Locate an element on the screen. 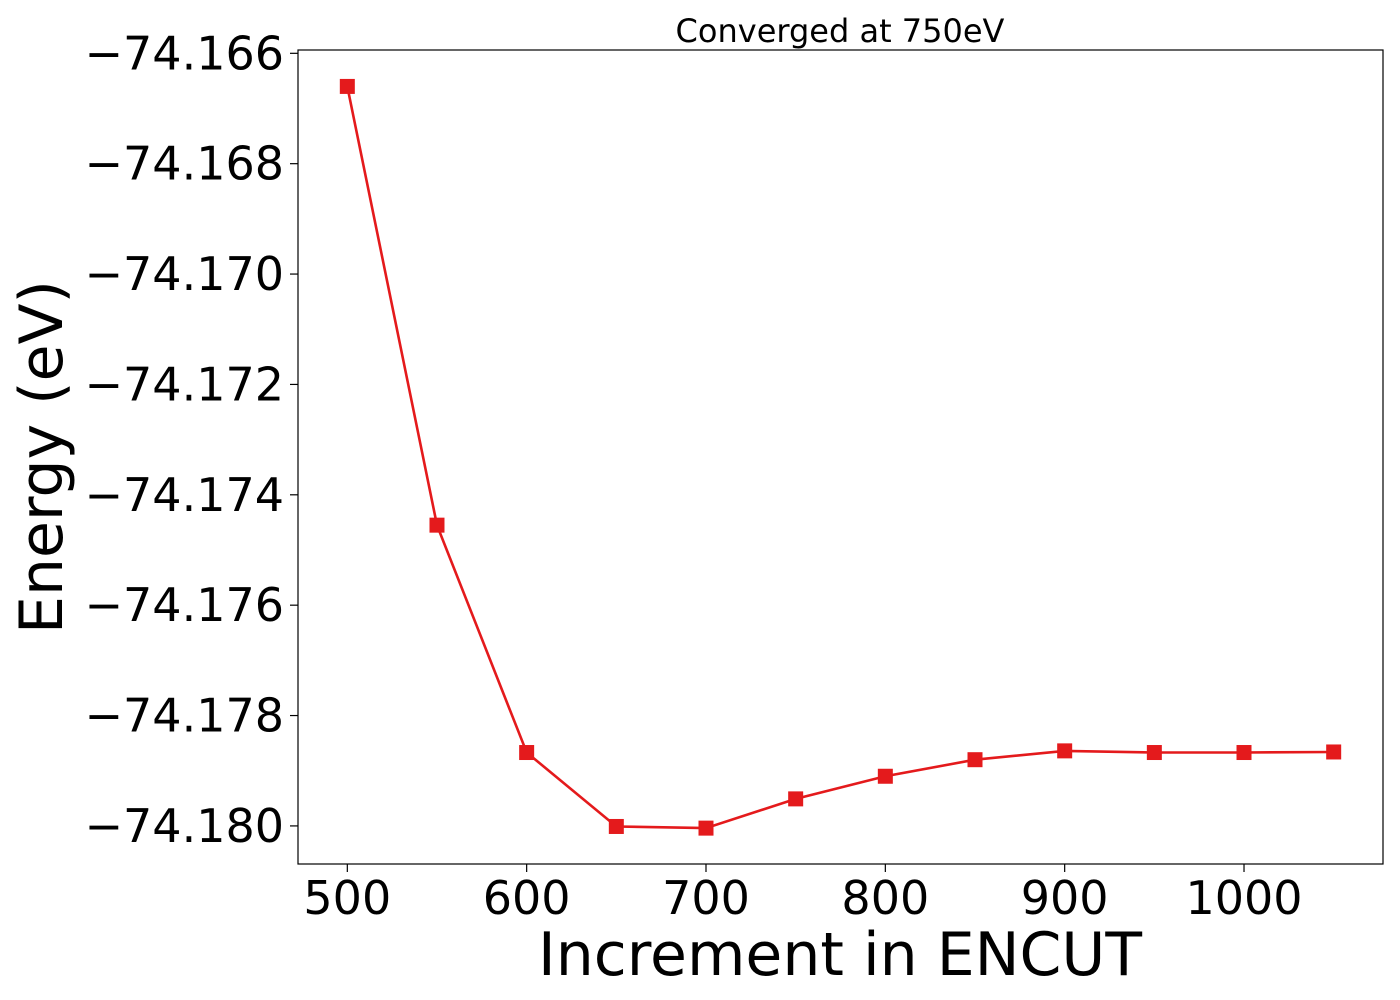  x-tick-label: 800 is located at coordinates (885, 898).